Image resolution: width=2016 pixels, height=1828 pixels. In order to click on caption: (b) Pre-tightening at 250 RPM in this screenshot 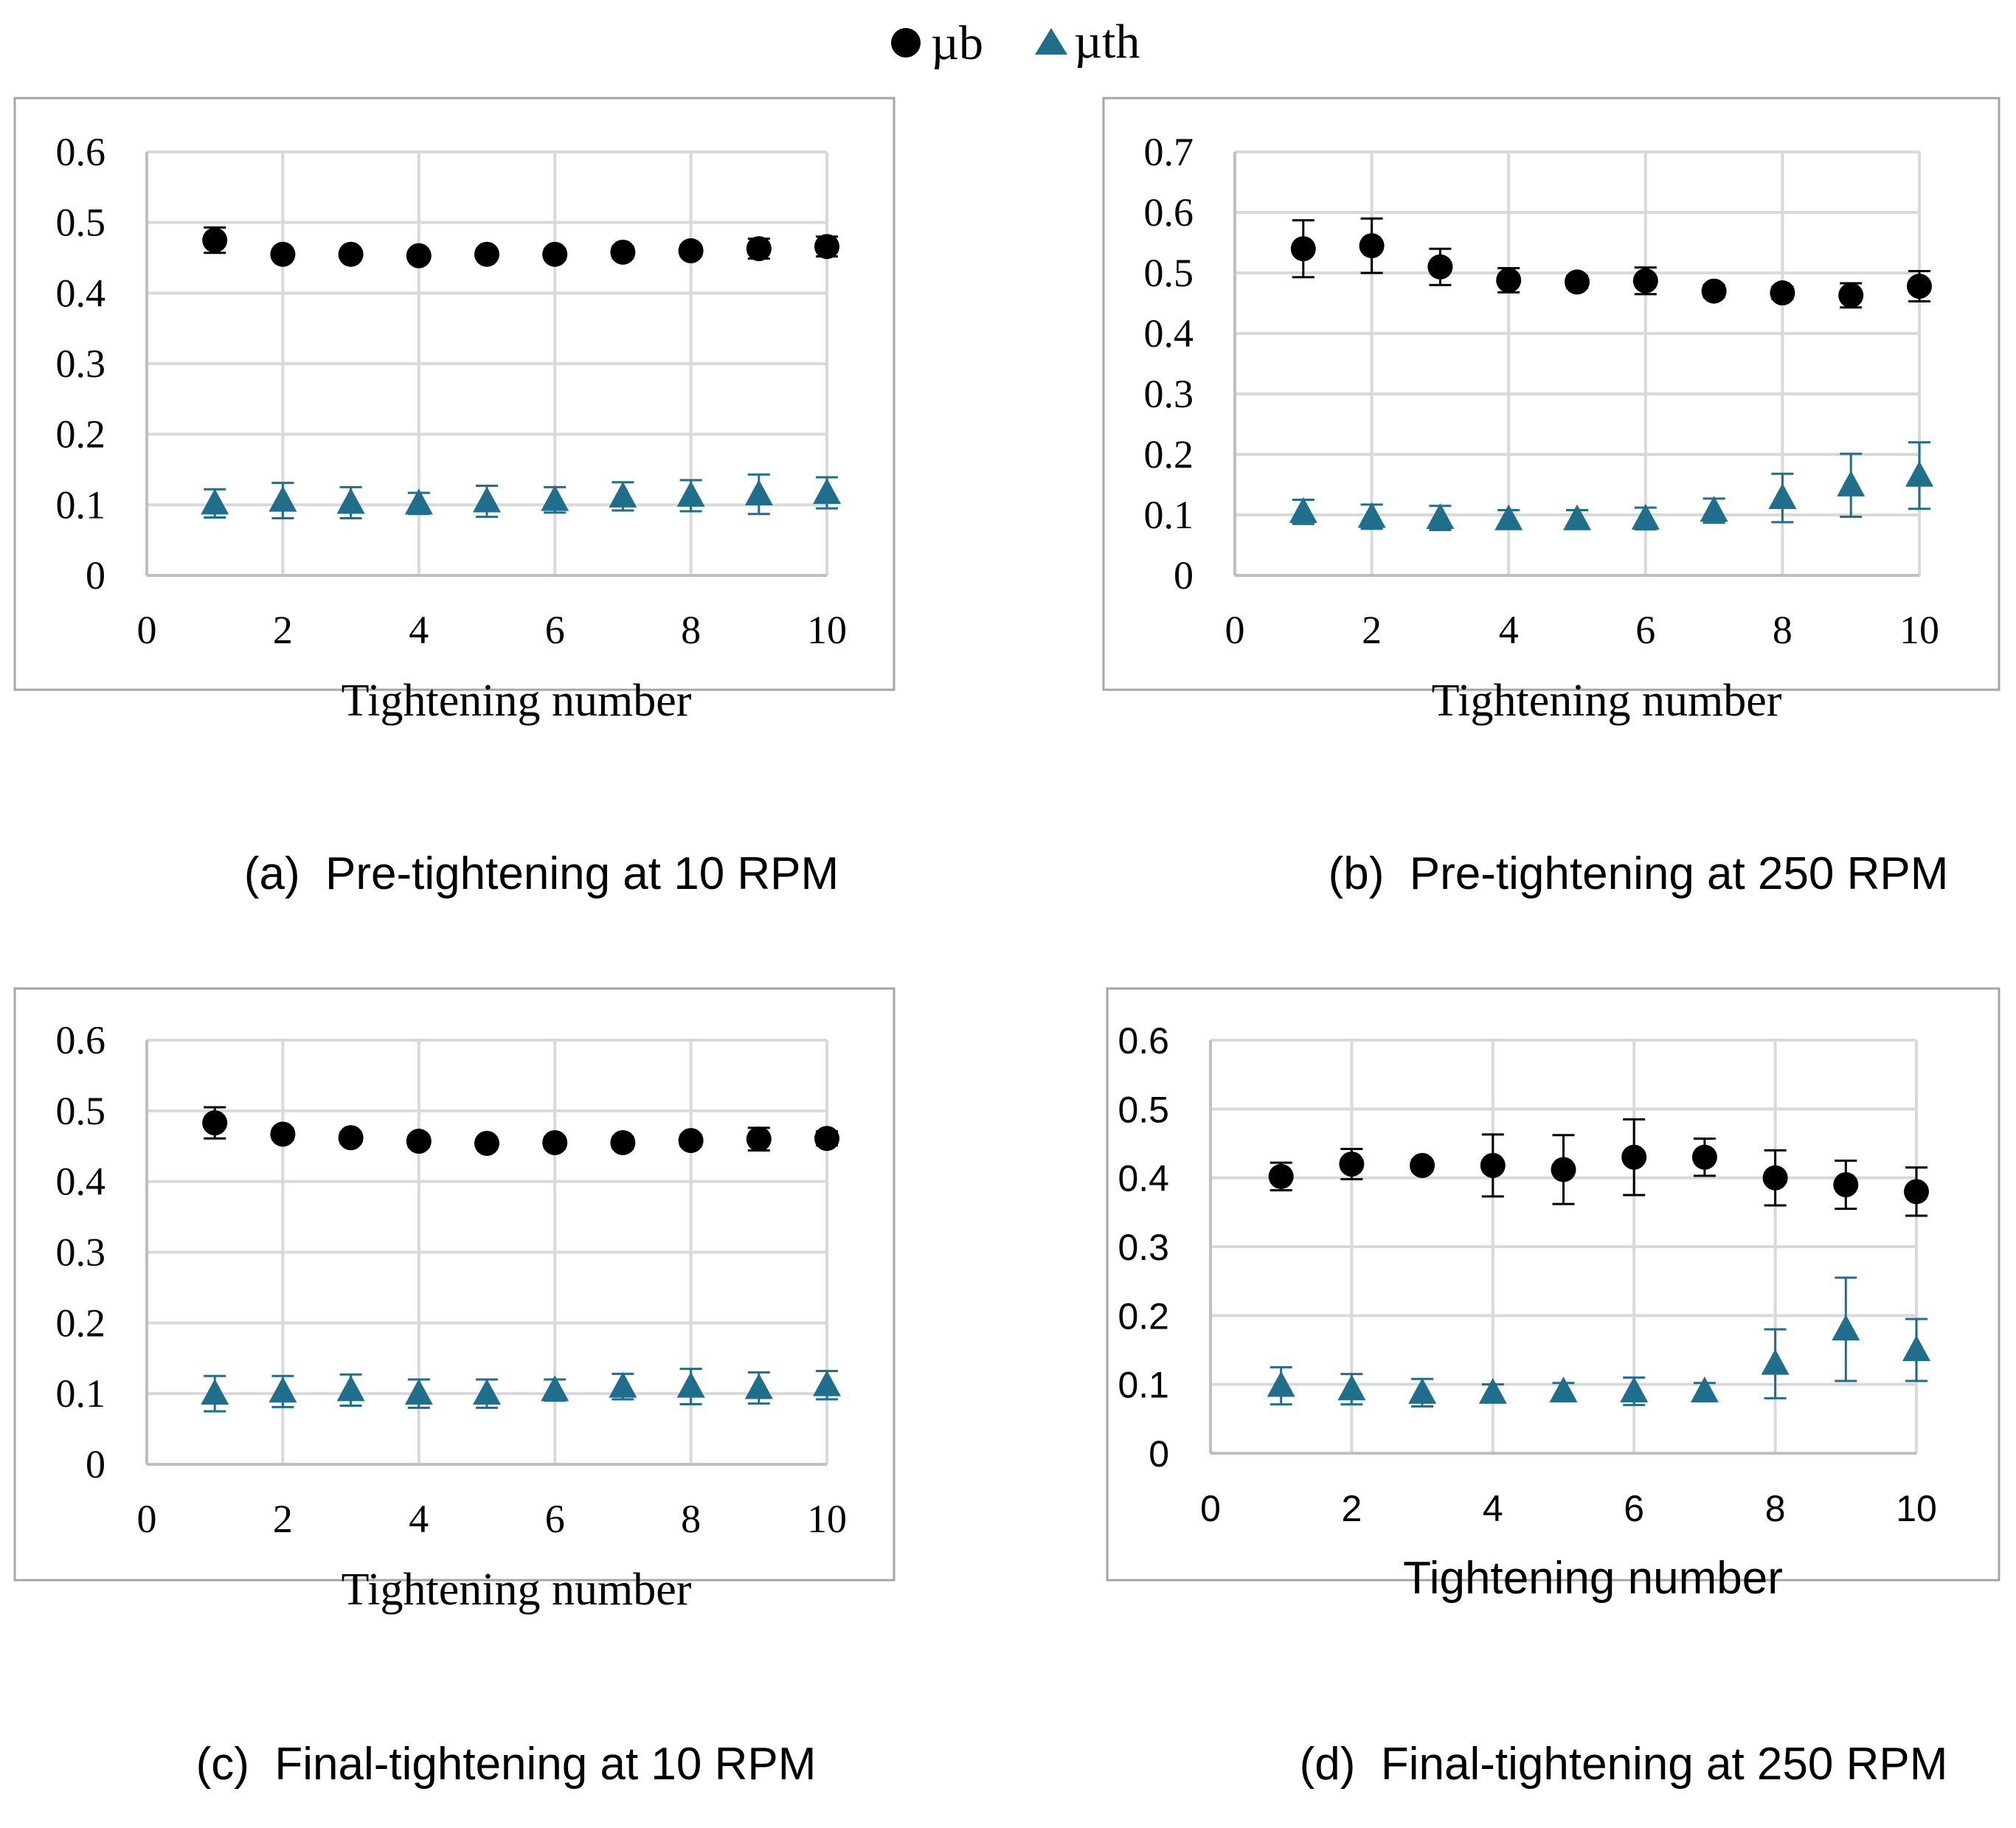, I will do `click(1639, 873)`.